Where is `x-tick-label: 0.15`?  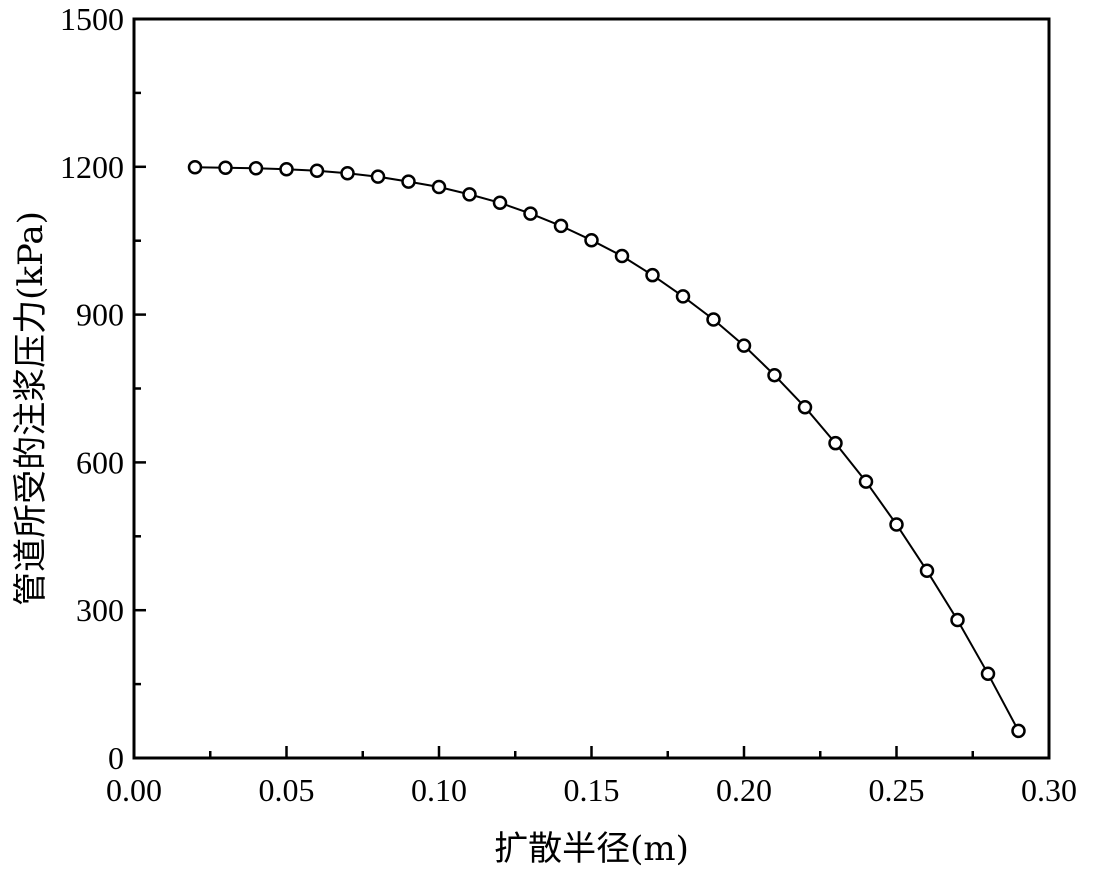
x-tick-label: 0.15 is located at coordinates (592, 790).